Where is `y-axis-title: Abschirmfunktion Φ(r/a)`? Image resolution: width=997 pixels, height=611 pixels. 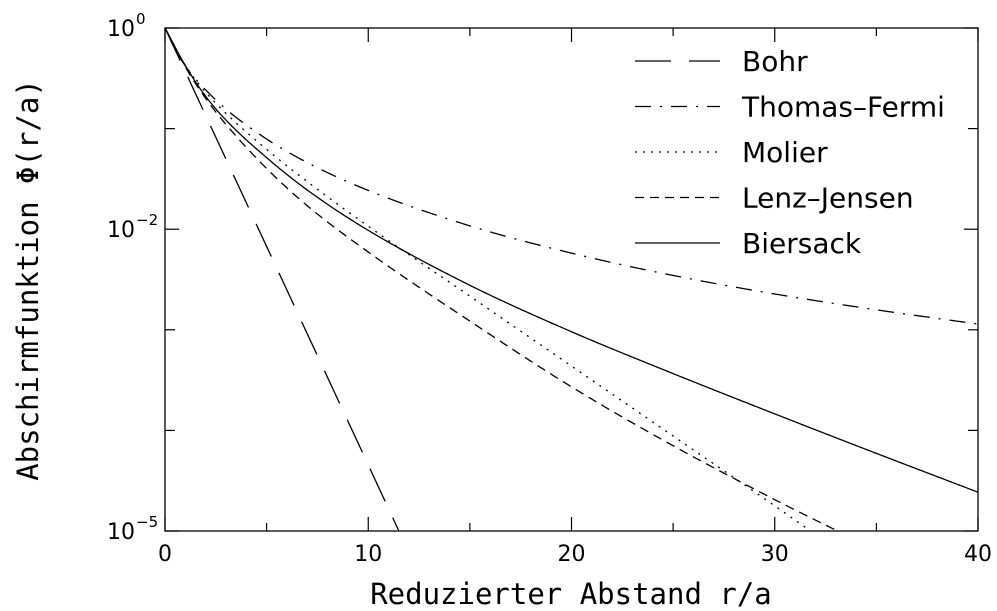 y-axis-title: Abschirmfunktion Φ(r/a) is located at coordinates (28, 280).